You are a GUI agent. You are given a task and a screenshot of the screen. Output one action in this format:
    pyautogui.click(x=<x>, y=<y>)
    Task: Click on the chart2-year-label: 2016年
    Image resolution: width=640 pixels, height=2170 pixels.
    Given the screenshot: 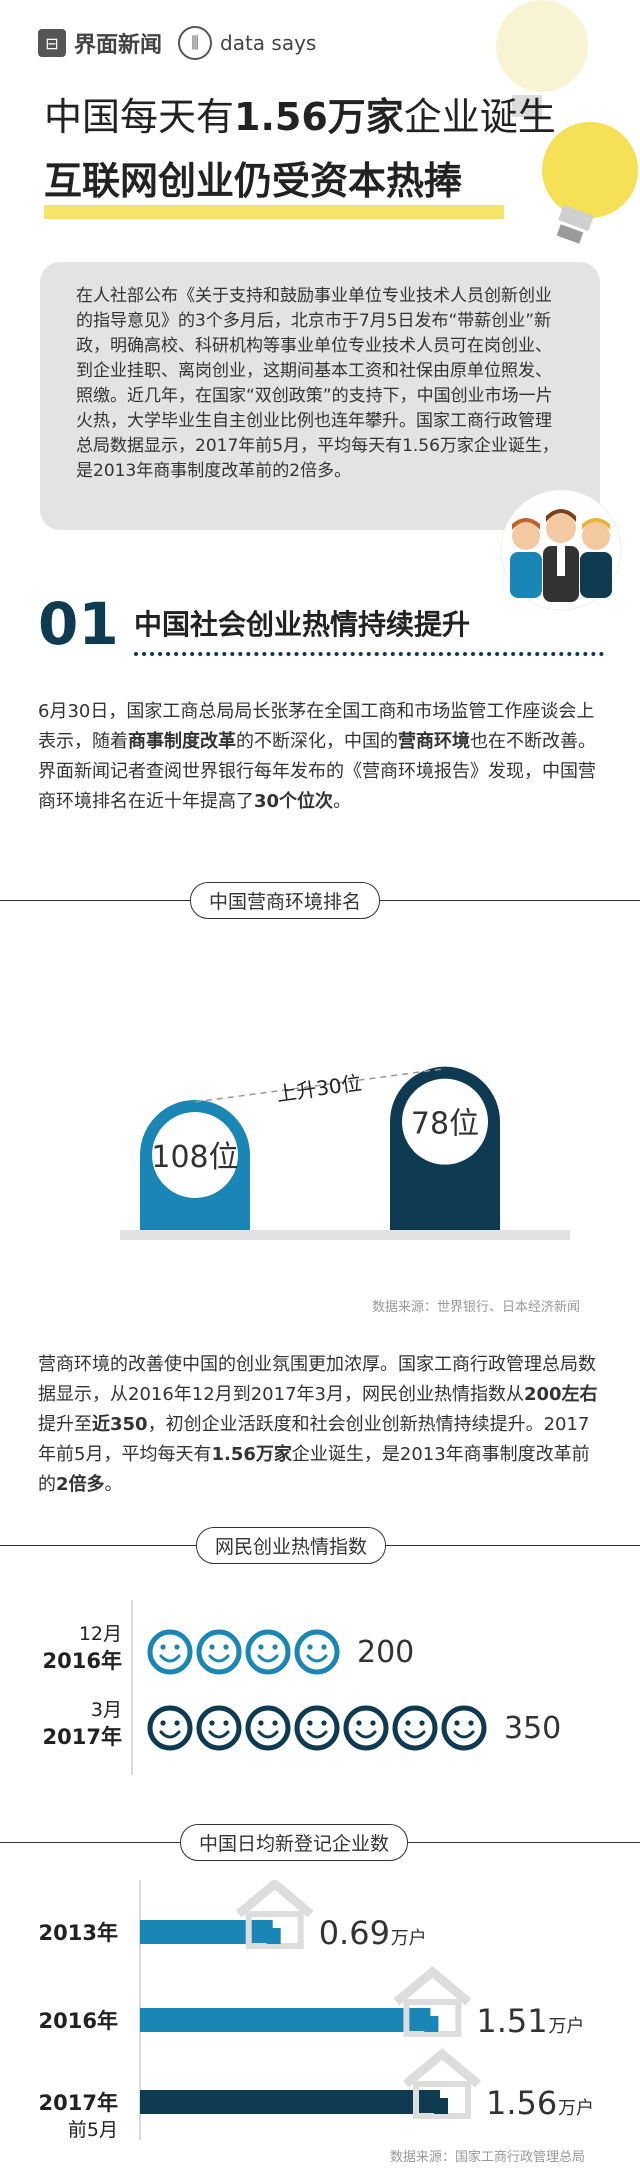 What is the action you would take?
    pyautogui.click(x=82, y=1661)
    